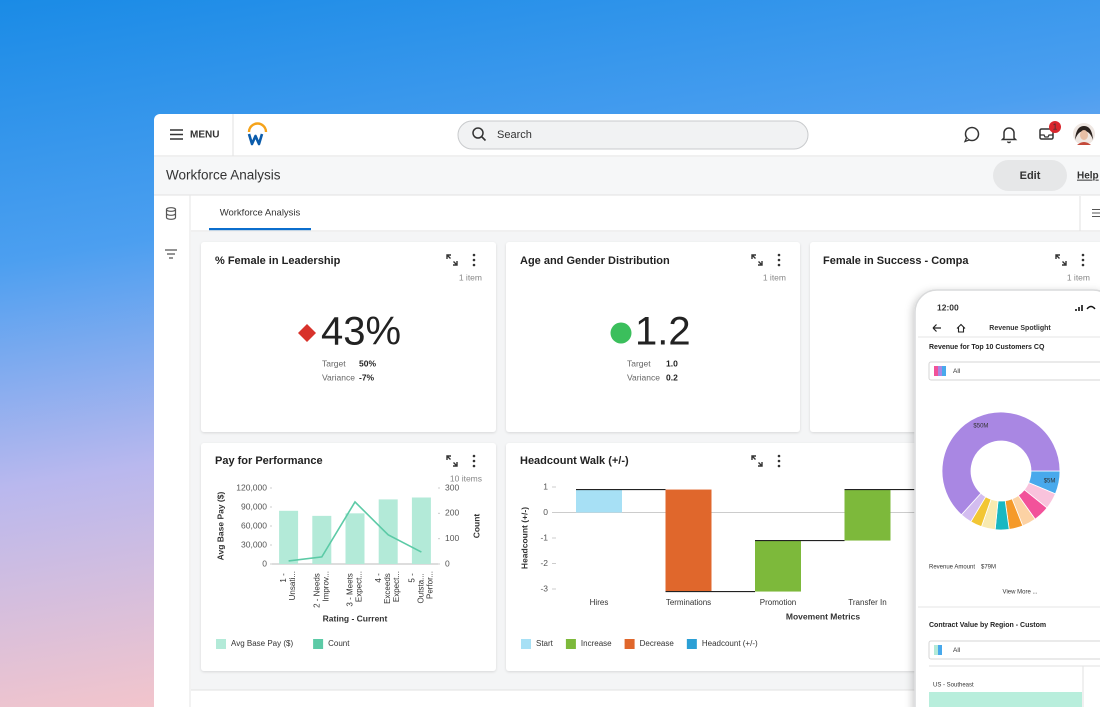 Image resolution: width=1100 pixels, height=707 pixels. What do you see at coordinates (178, 451) in the screenshot?
I see `sidebar` at bounding box center [178, 451].